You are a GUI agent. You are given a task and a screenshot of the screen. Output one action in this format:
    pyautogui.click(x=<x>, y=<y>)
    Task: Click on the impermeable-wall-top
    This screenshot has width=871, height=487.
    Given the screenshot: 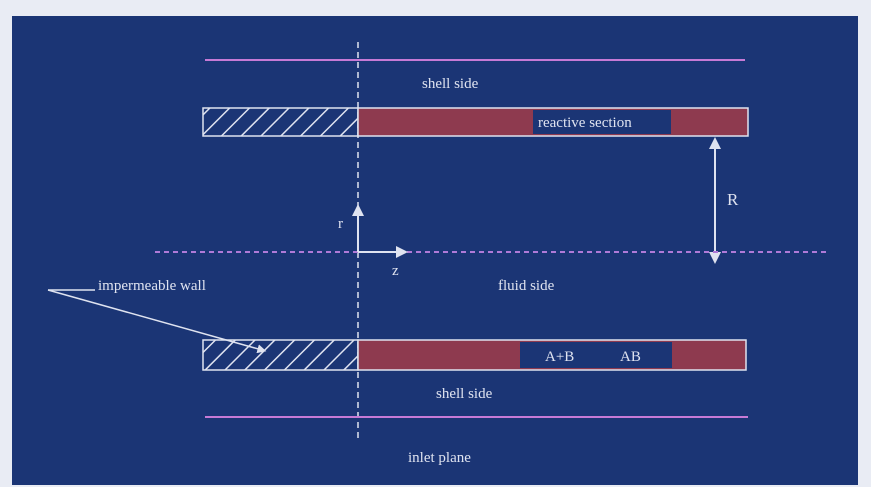 What is the action you would take?
    pyautogui.click(x=280, y=122)
    